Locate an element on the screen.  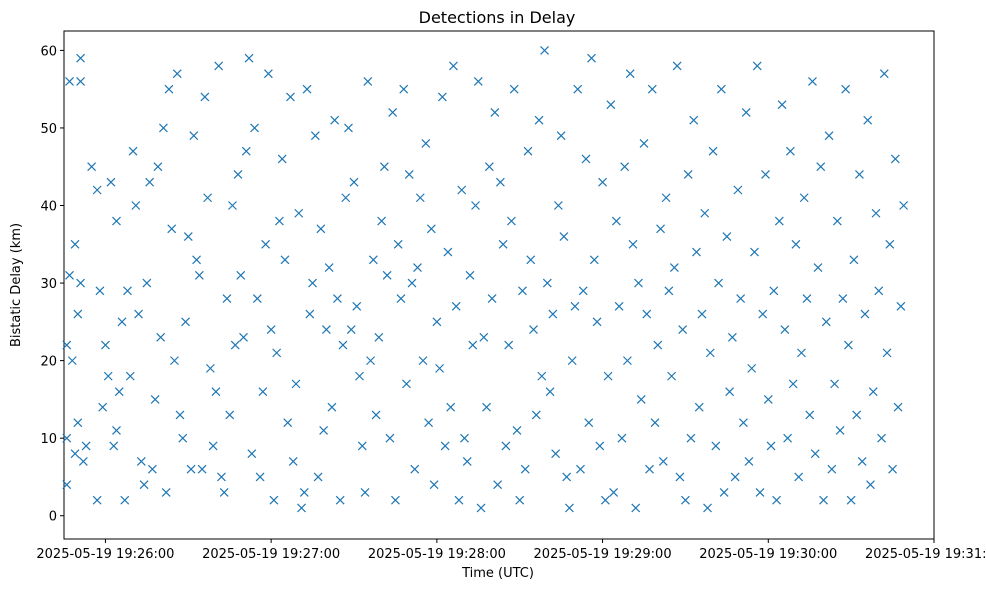
x-tick-label: 2025-05-19 19:29:00 is located at coordinates (603, 554).